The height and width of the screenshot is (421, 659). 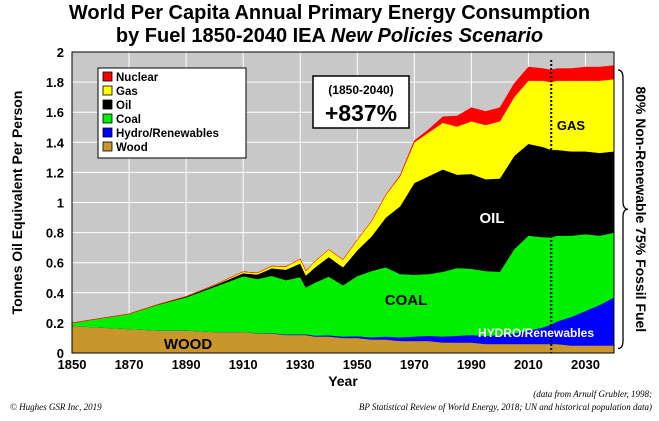 I want to click on x-tick-label: 1970, so click(x=414, y=364).